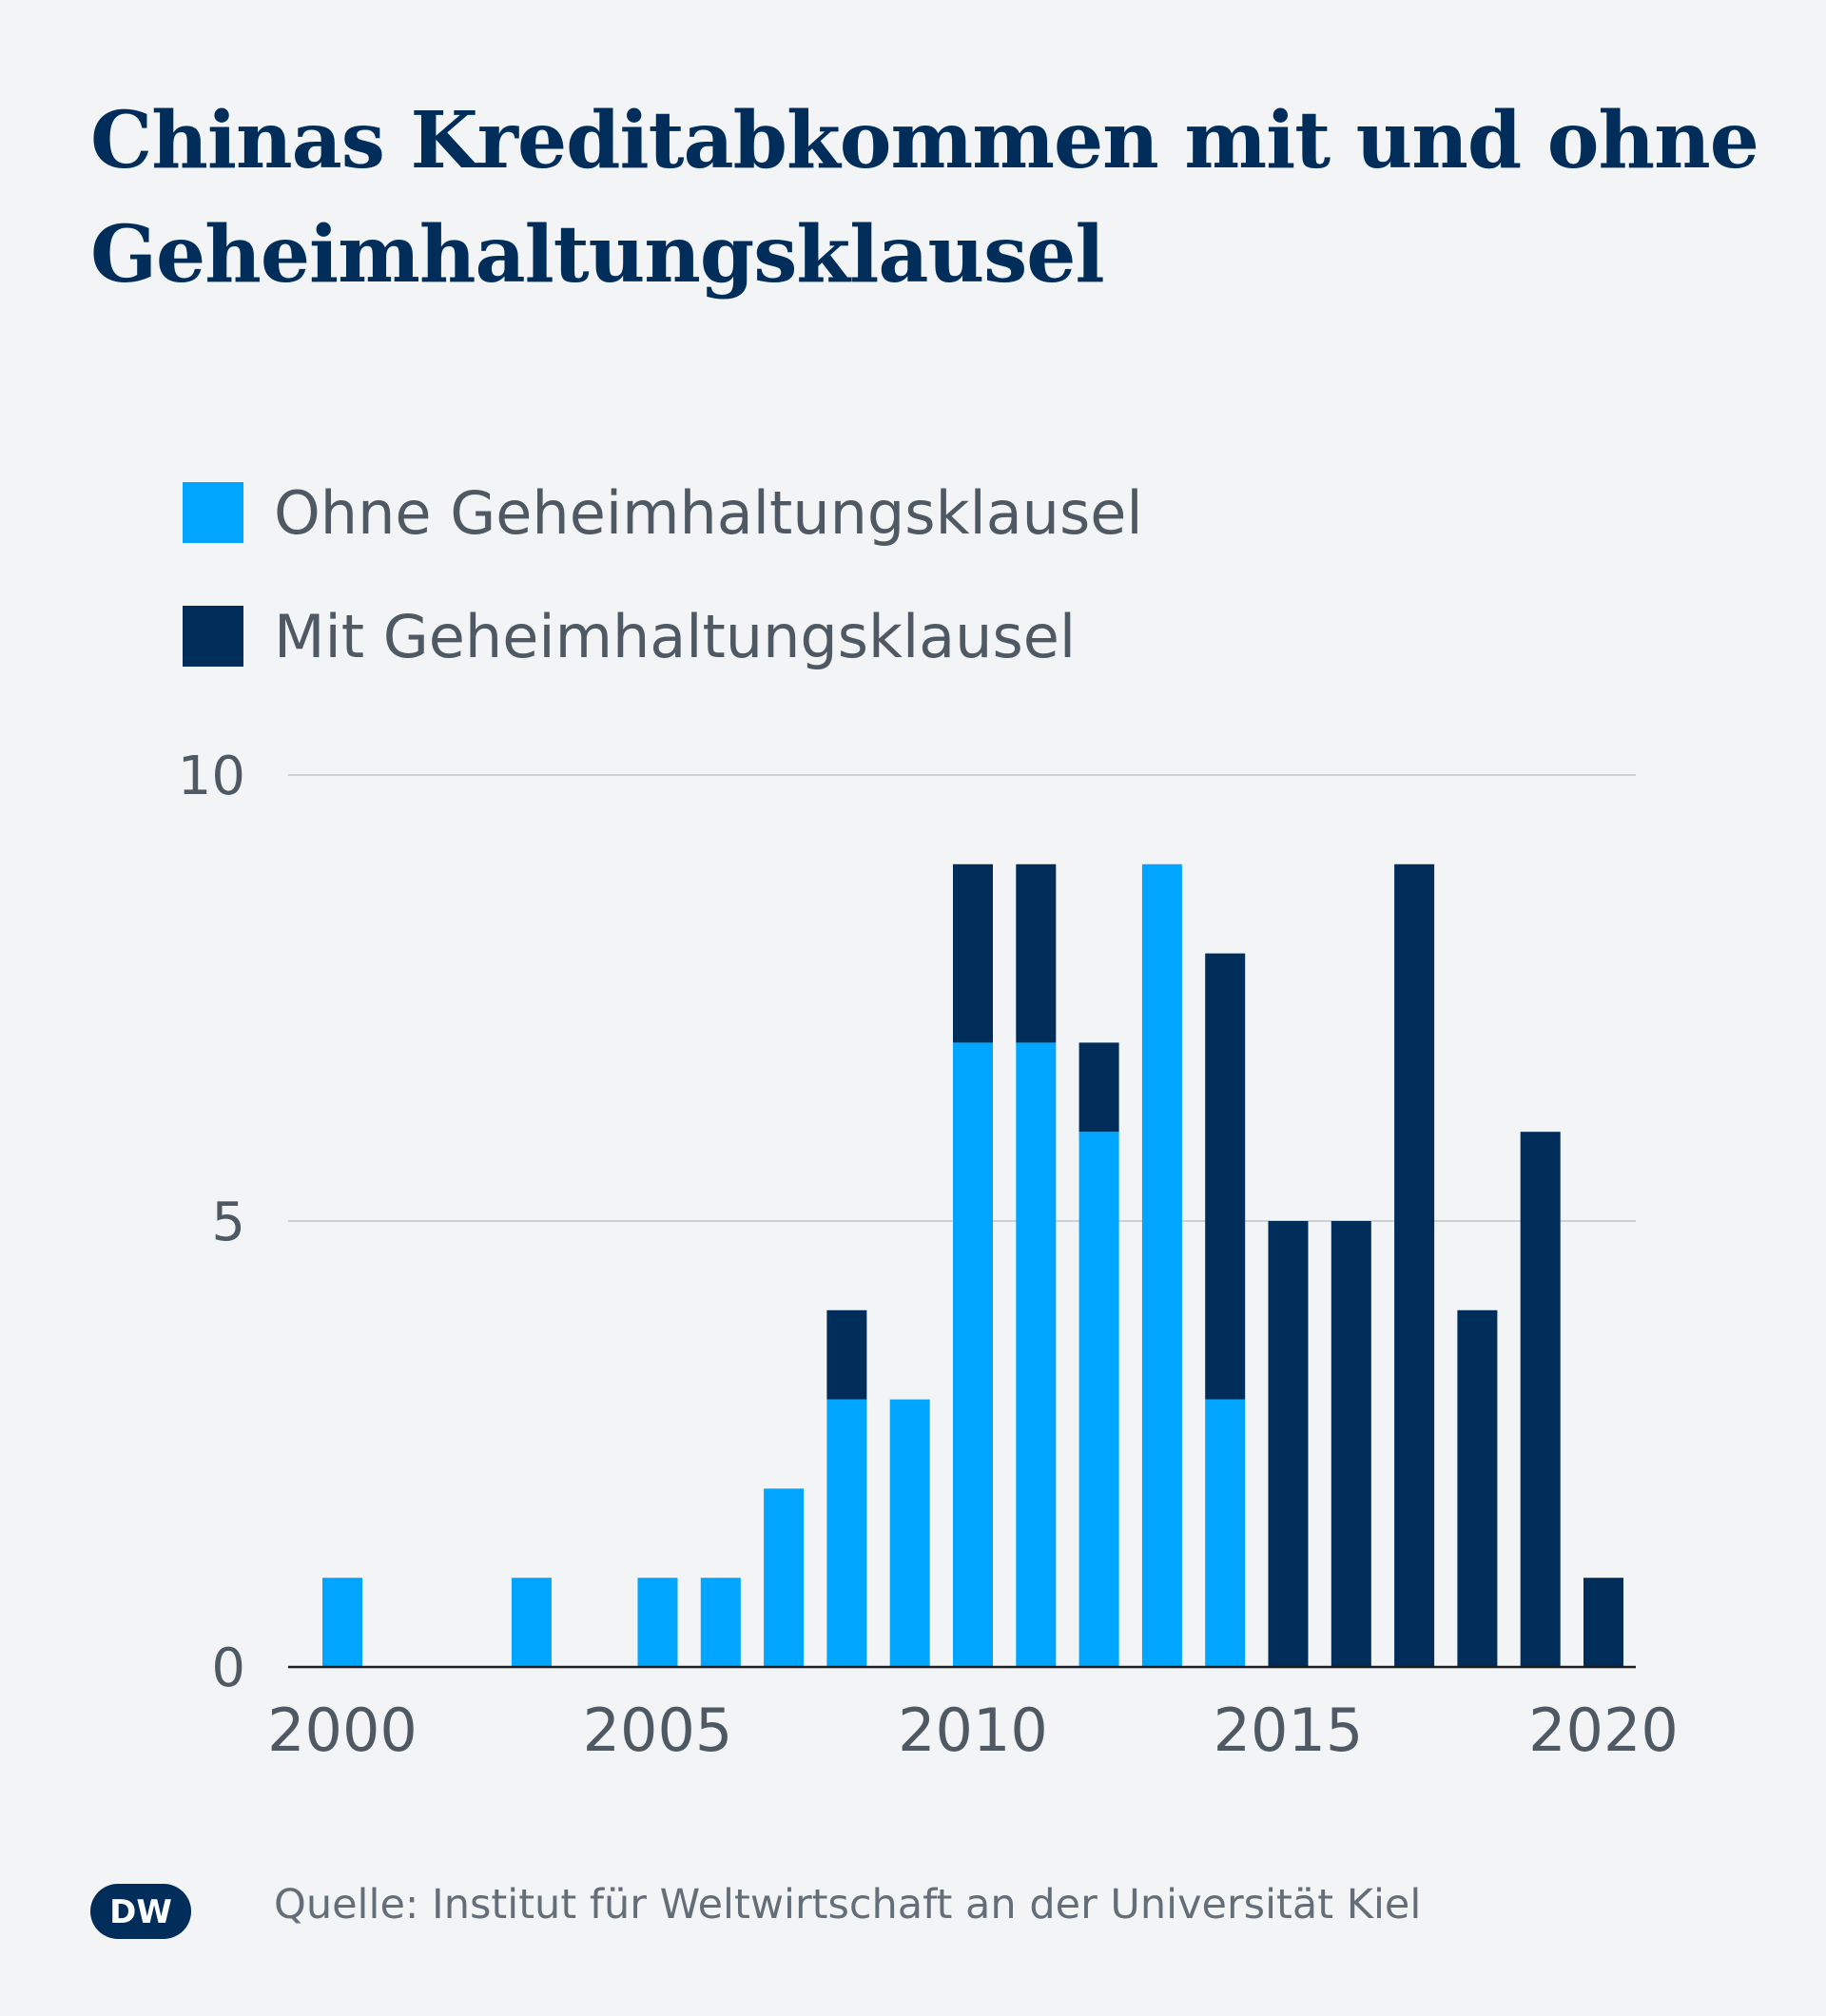  I want to click on bar-2009-ohne, so click(909, 1533).